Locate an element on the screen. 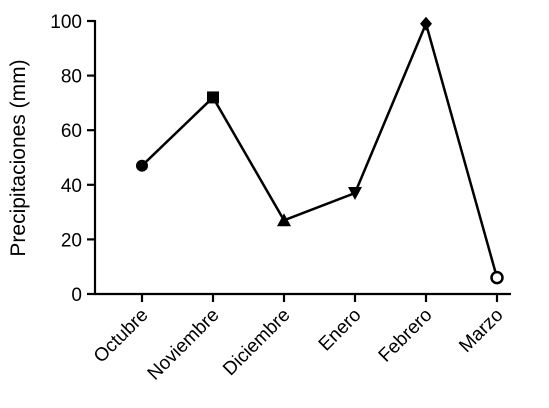 The image size is (549, 408). x-tick-label: Febrero is located at coordinates (406, 336).